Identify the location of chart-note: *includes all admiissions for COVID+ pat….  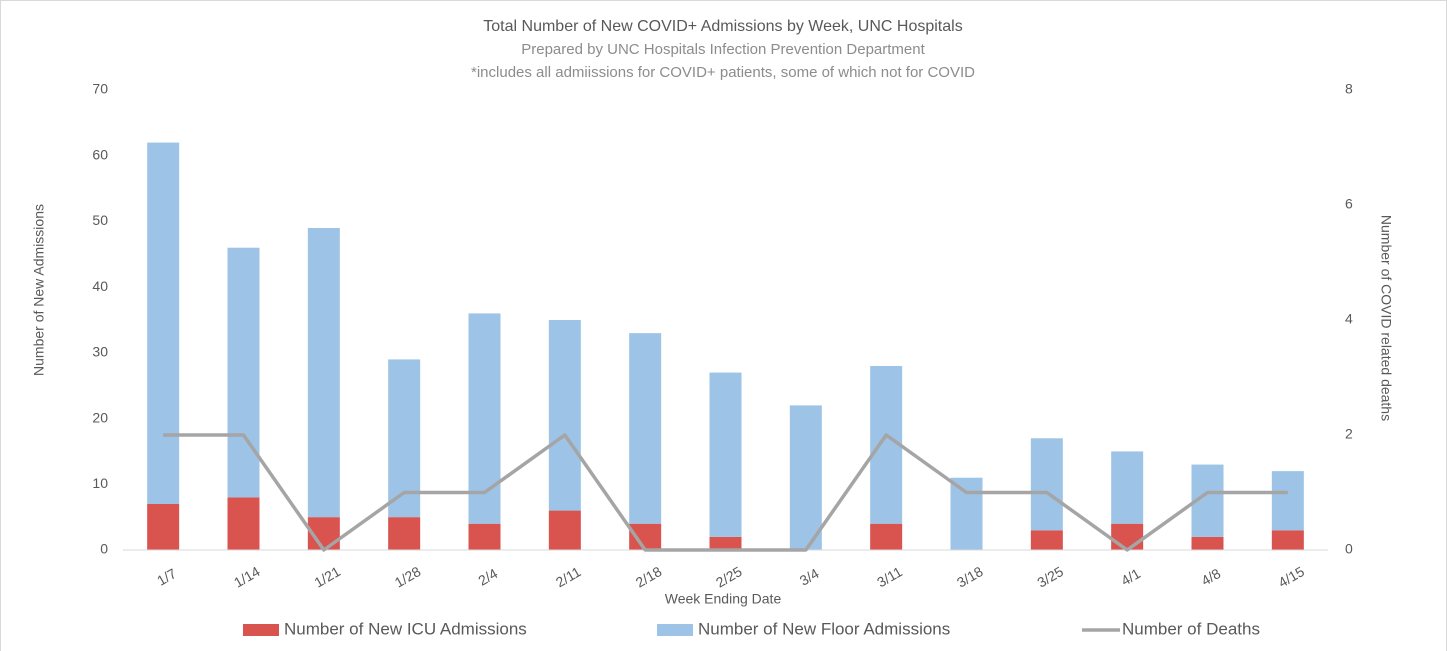
(723, 72).